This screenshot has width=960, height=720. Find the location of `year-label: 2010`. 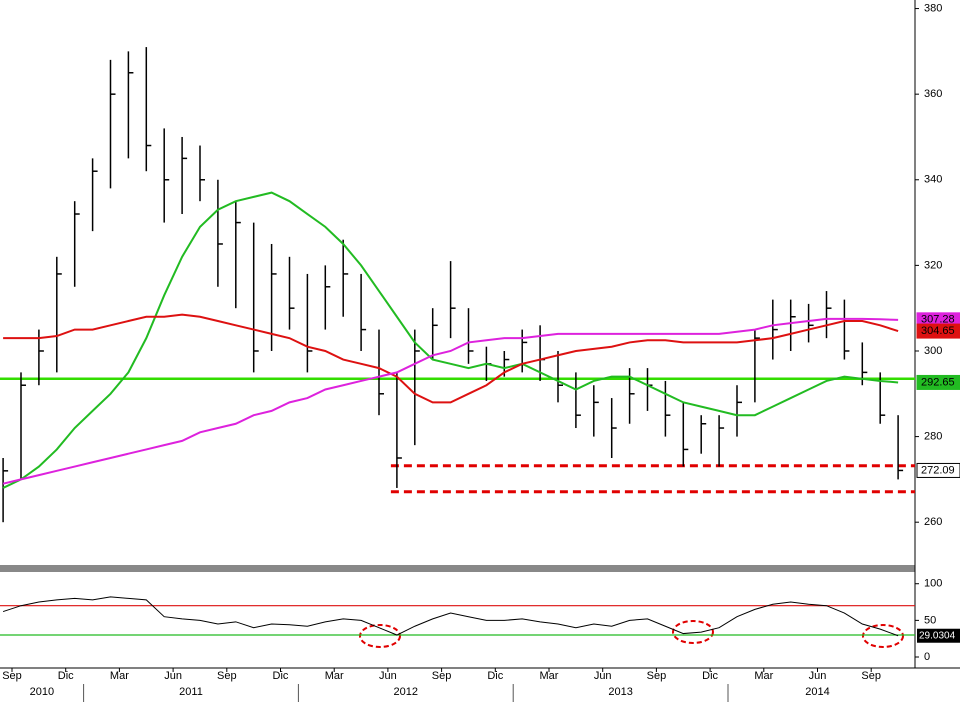

year-label: 2010 is located at coordinates (42, 692).